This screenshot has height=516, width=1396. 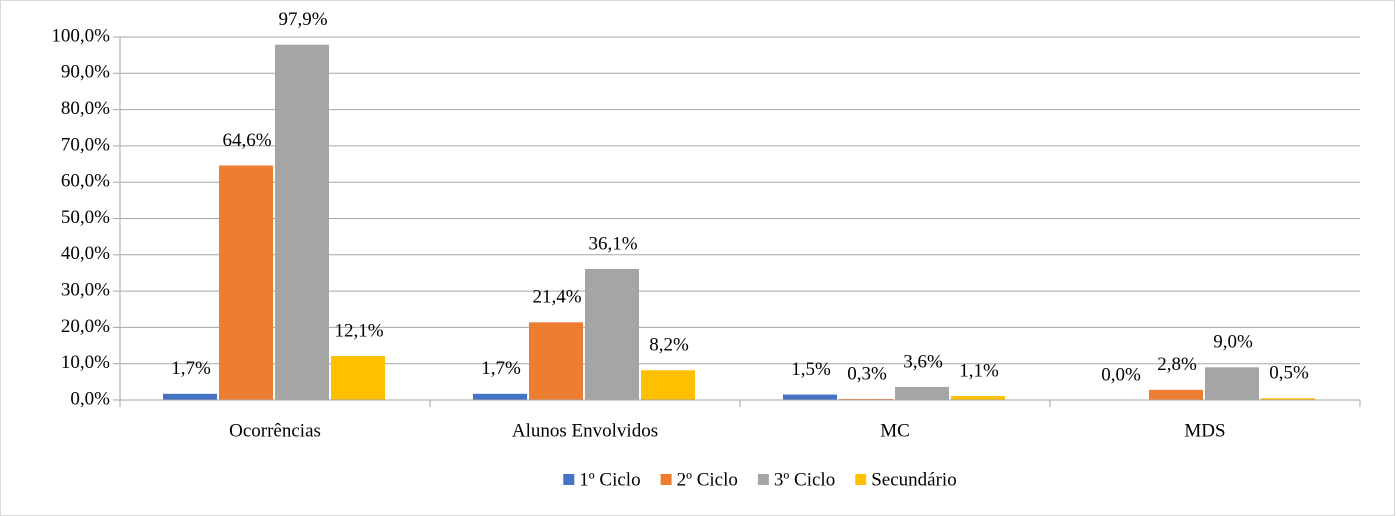 I want to click on y-tick-label: 90,0%, so click(x=85, y=72).